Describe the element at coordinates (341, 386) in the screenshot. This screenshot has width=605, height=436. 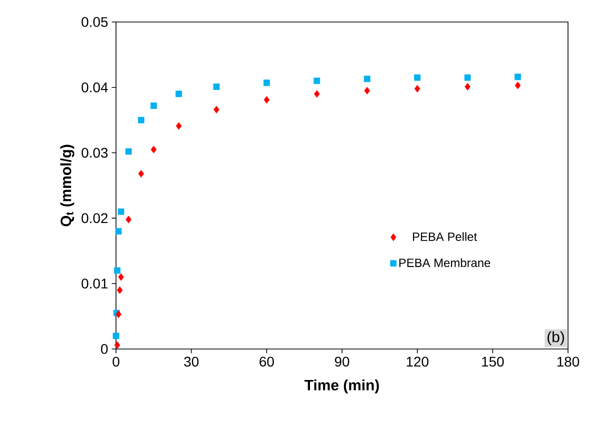
I see `x-axis-title: Time (min)` at that location.